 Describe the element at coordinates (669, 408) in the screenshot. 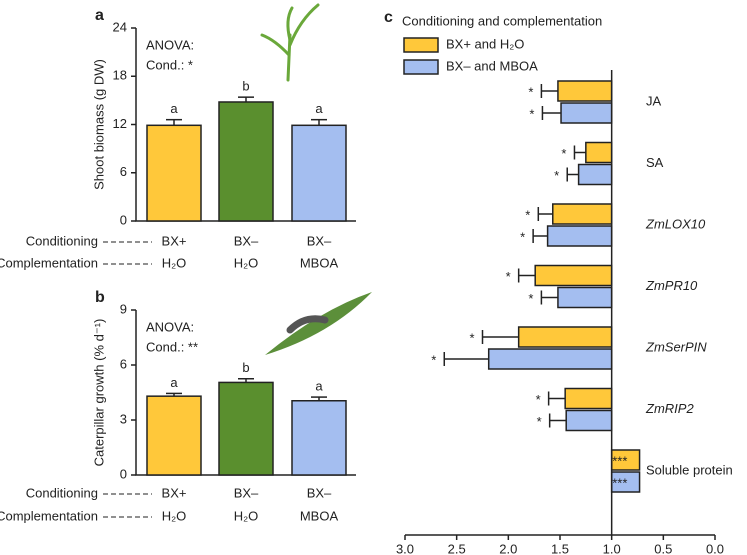

I see `category-label: ZmRIP2` at that location.